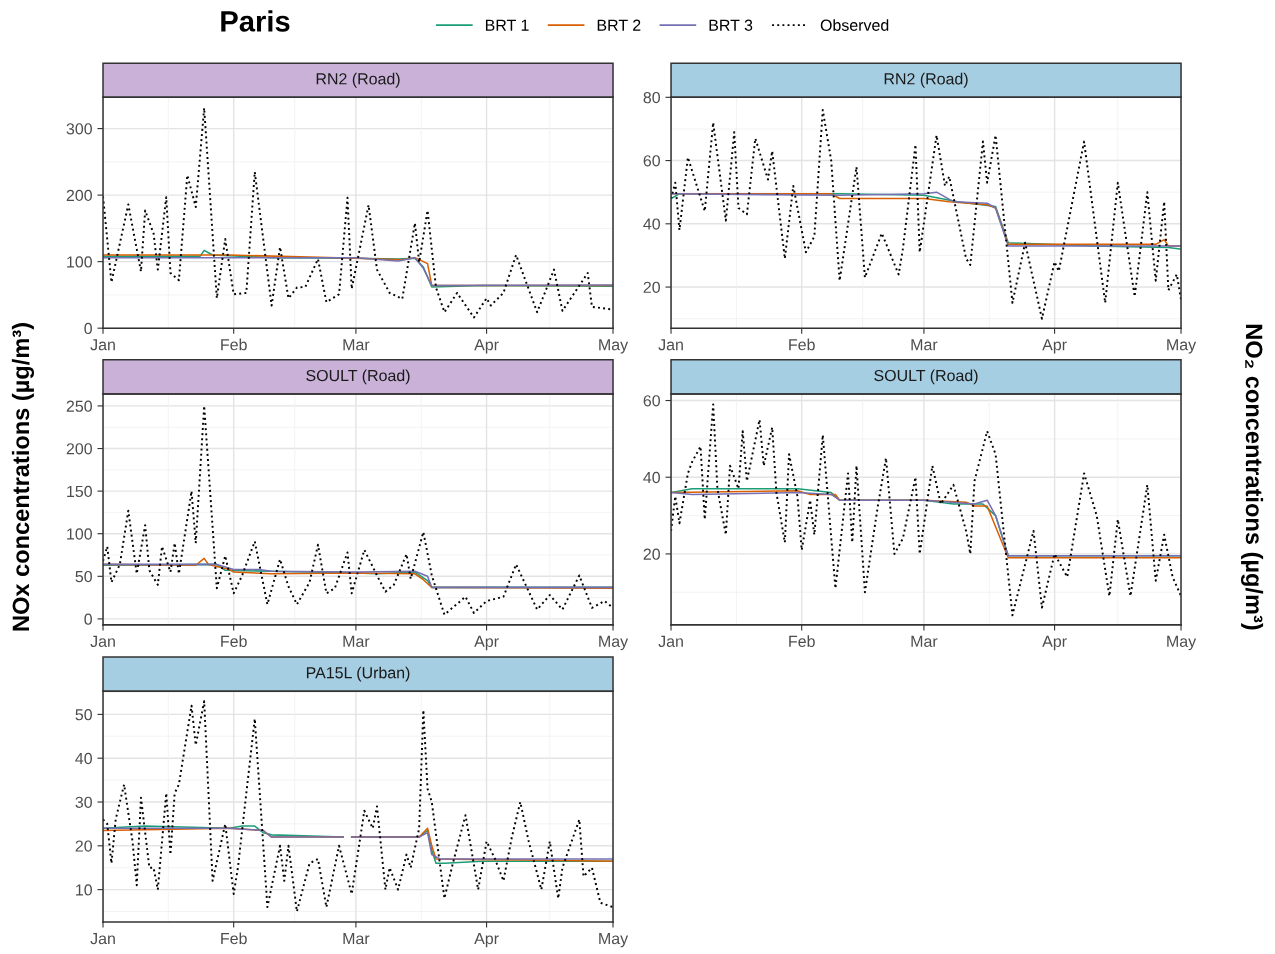 This screenshot has height=954, width=1275. What do you see at coordinates (79, 406) in the screenshot?
I see `y-tick-label: 250` at bounding box center [79, 406].